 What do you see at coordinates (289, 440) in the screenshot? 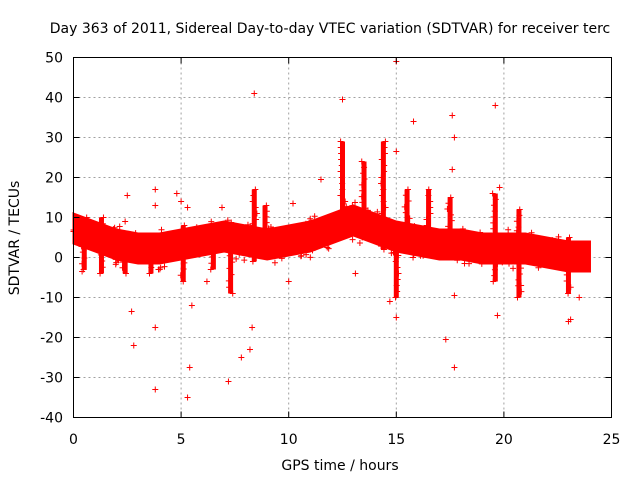
I see `x-tick-label: 10` at bounding box center [289, 440].